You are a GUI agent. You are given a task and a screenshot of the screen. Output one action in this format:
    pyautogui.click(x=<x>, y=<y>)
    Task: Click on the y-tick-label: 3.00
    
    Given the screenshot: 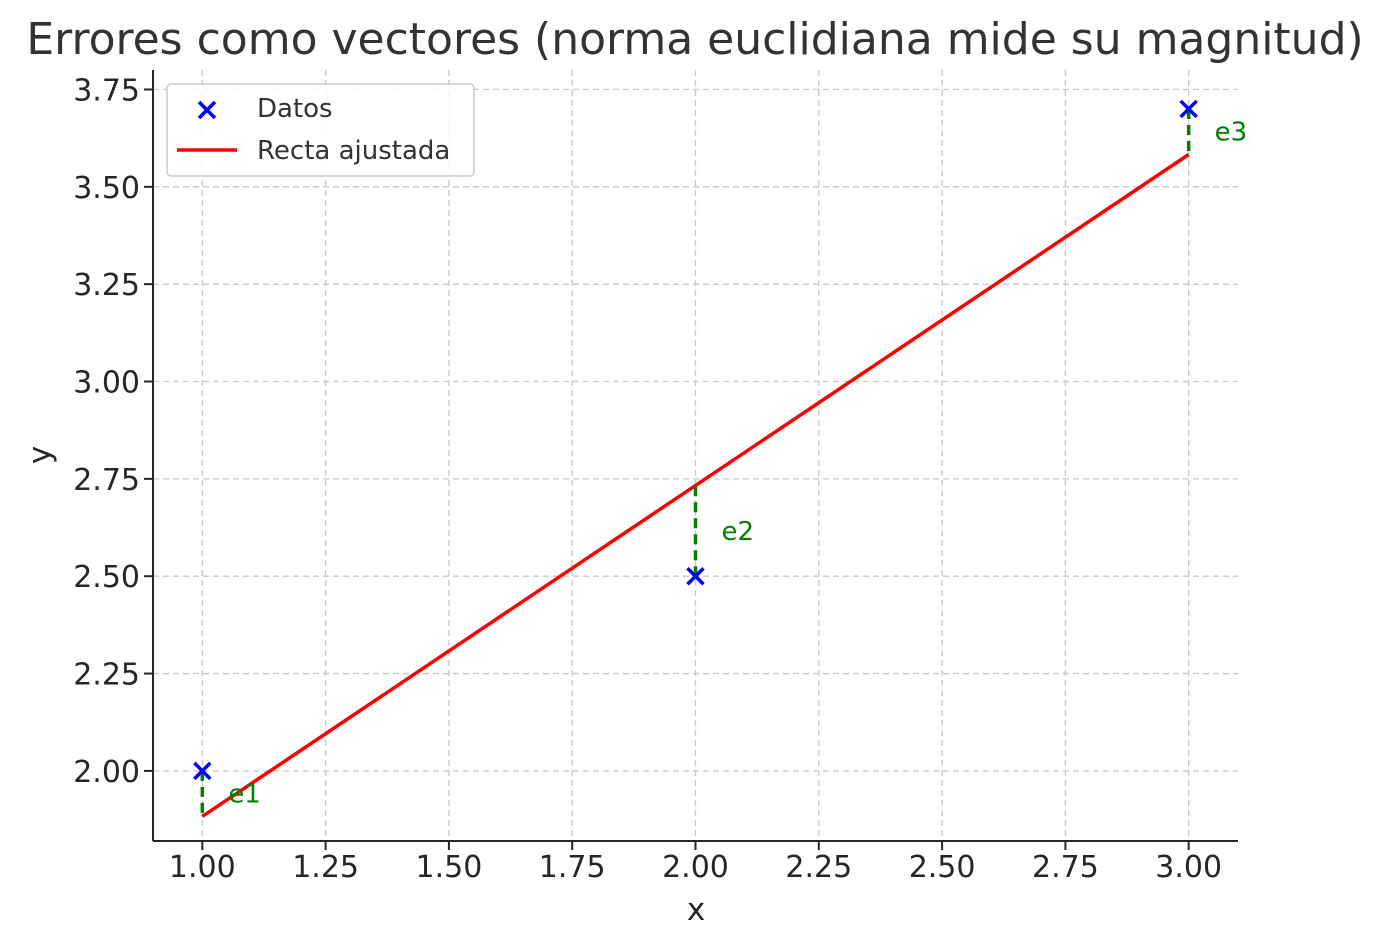 What is the action you would take?
    pyautogui.click(x=106, y=383)
    